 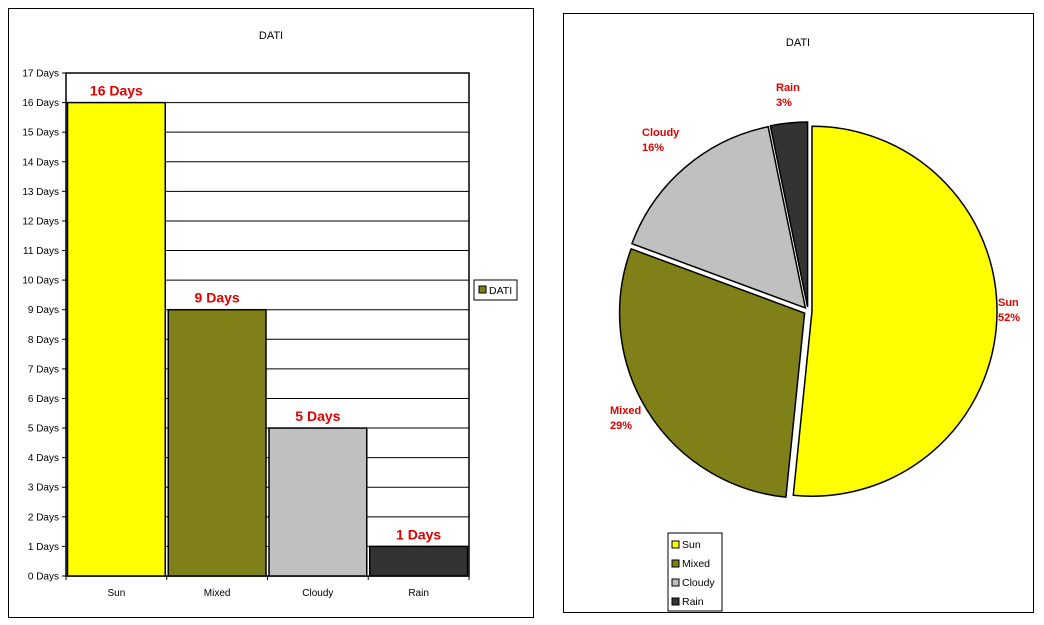 I want to click on y-tick-label: 15 Days, so click(x=40, y=133).